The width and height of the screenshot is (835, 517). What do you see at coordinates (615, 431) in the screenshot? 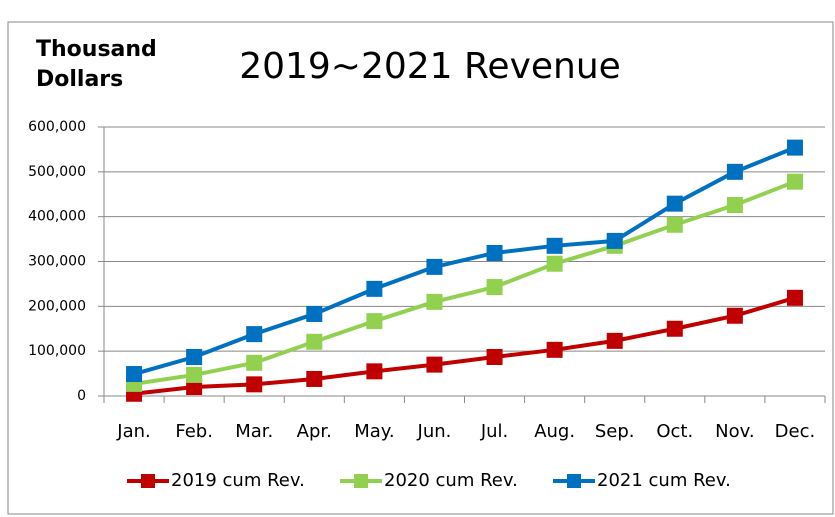
I see `x-tick-label: Sep.` at bounding box center [615, 431].